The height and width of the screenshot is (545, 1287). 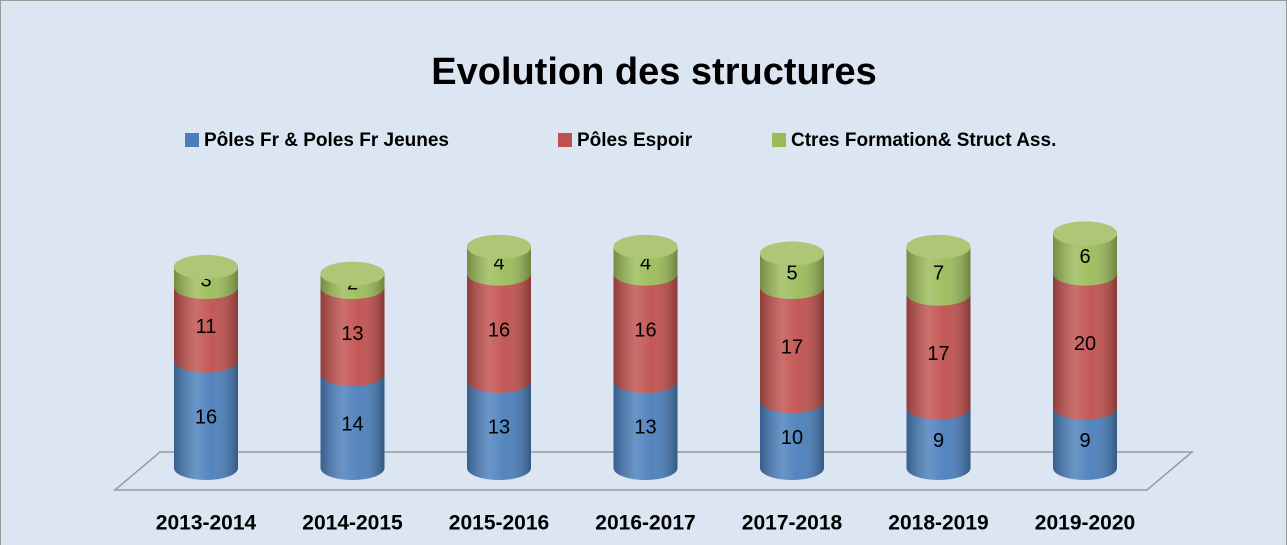 What do you see at coordinates (352, 523) in the screenshot?
I see `x-tick-label: 2014-2015` at bounding box center [352, 523].